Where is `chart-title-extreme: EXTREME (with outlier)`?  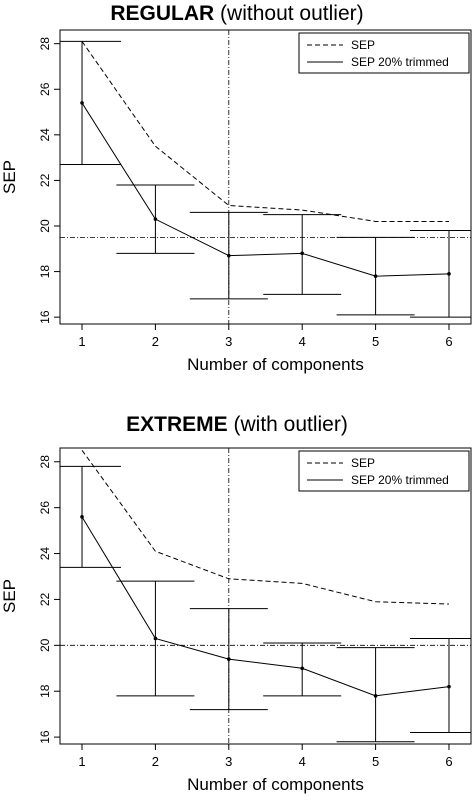
chart-title-extreme: EXTREME (with outlier) is located at coordinates (237, 425).